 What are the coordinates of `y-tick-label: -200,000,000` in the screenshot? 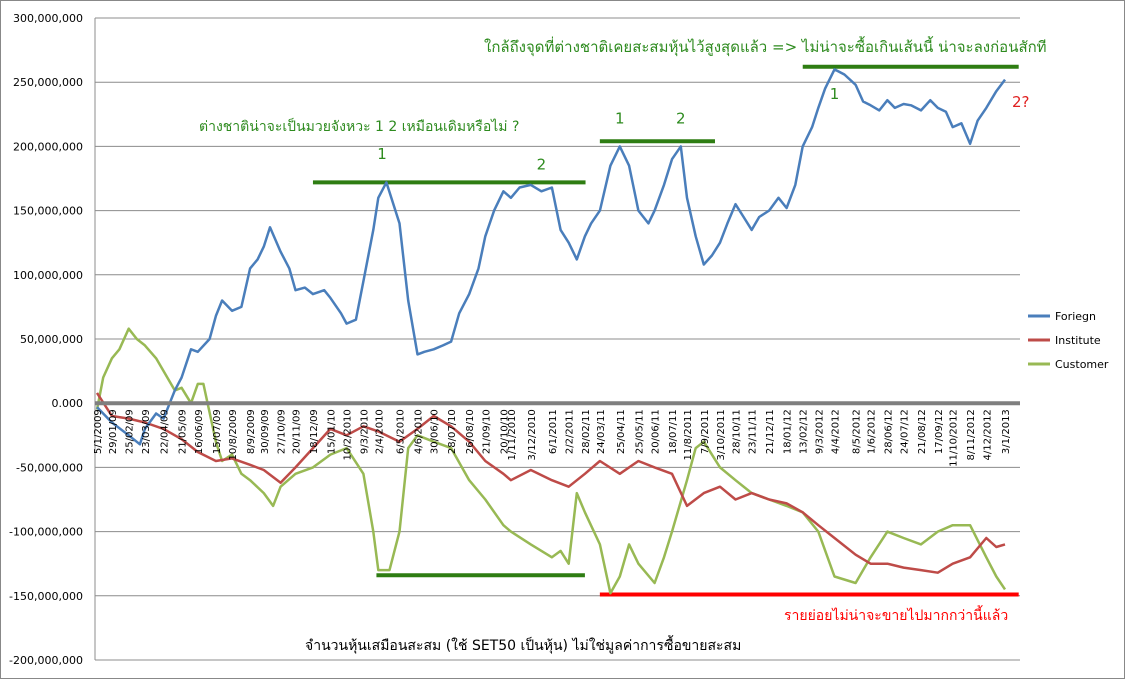 It's located at (46, 660).